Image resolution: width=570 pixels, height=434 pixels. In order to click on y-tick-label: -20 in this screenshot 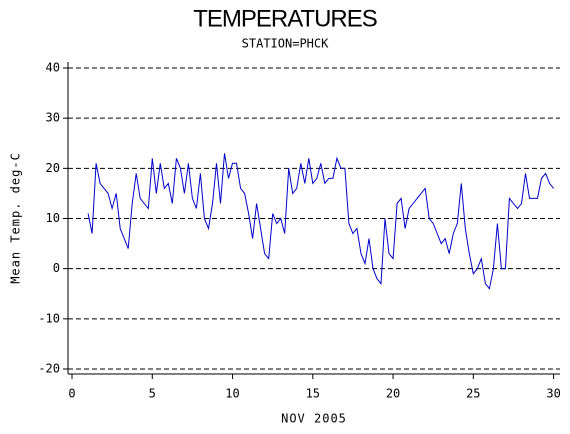, I will do `click(49, 368)`.